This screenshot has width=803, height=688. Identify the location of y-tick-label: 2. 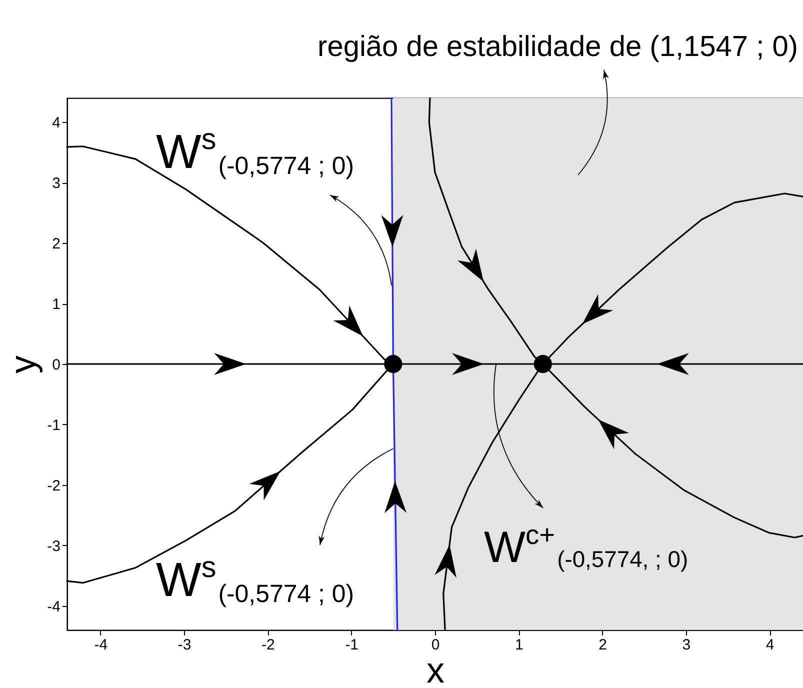
(56, 244).